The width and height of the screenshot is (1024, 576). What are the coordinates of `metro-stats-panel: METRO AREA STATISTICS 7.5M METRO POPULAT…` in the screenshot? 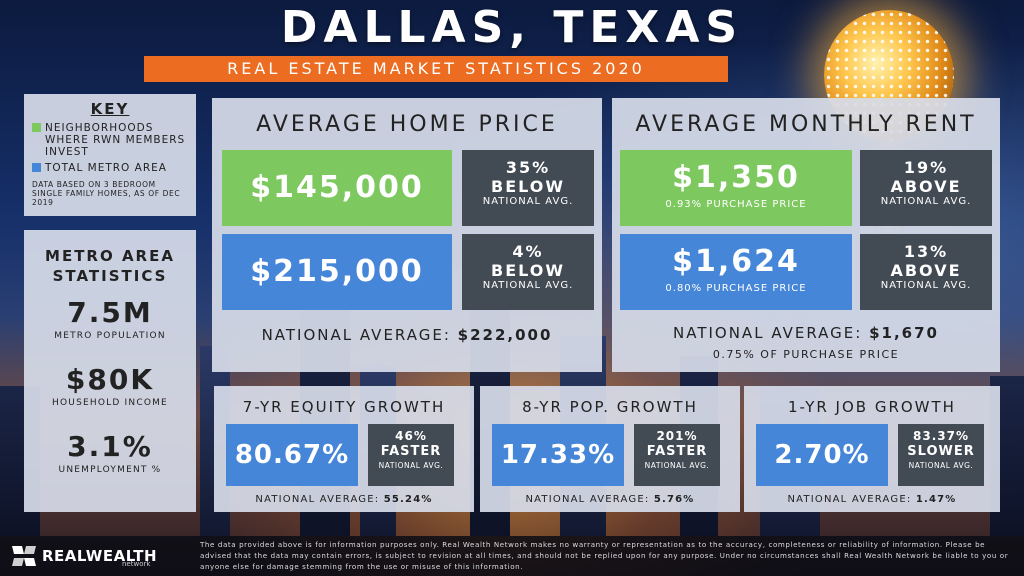 It's located at (110, 371).